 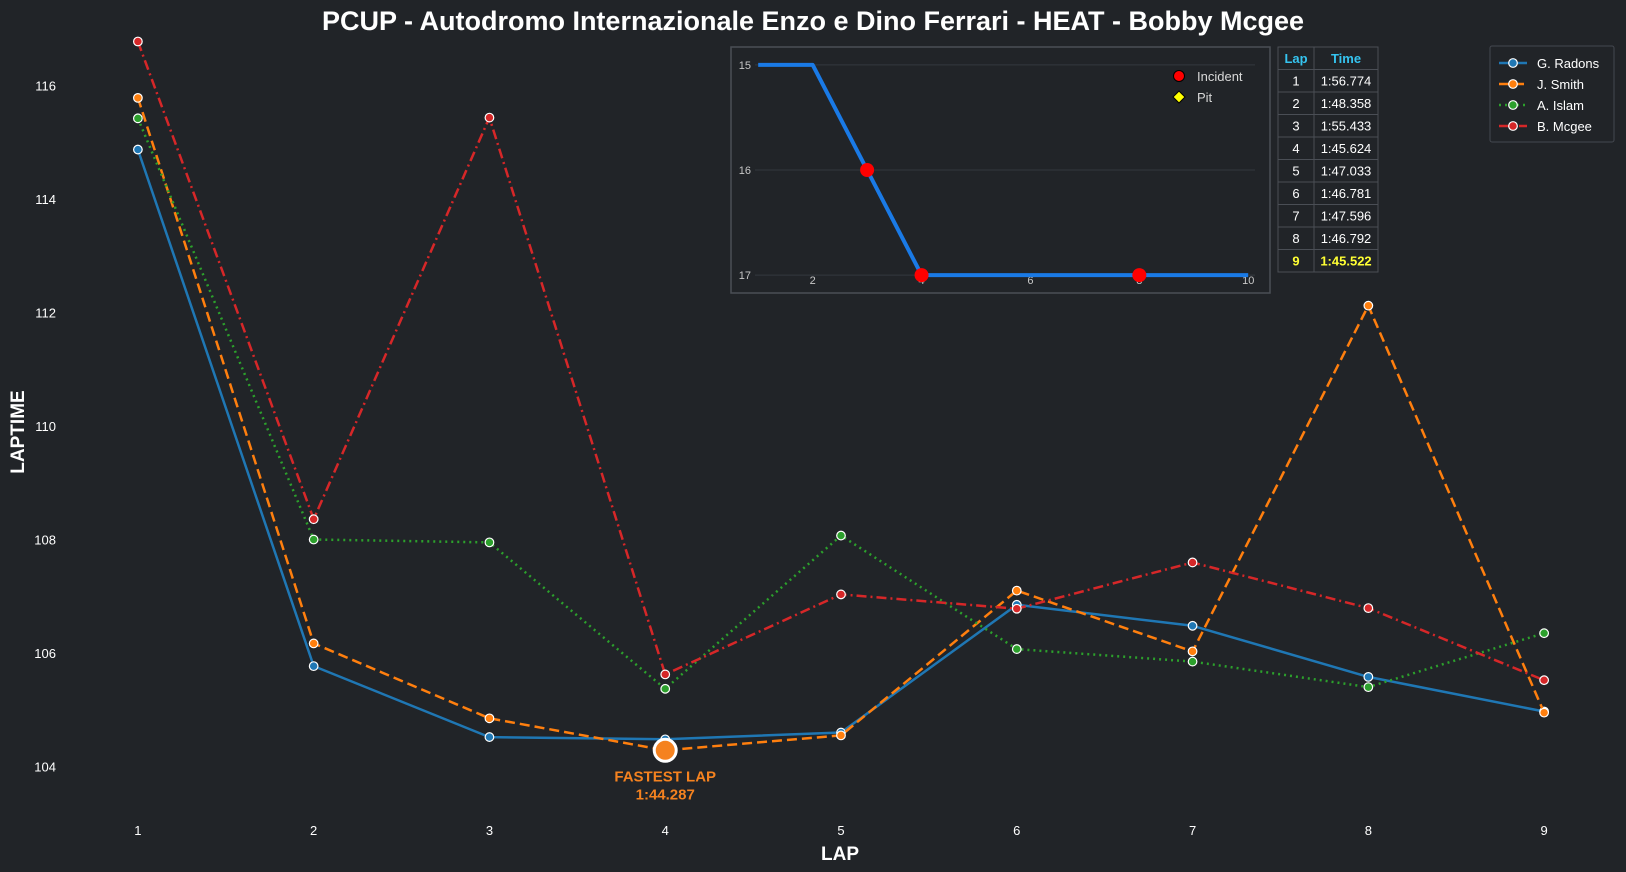 I want to click on table-lap-time: 1:56.774, so click(x=1346, y=81).